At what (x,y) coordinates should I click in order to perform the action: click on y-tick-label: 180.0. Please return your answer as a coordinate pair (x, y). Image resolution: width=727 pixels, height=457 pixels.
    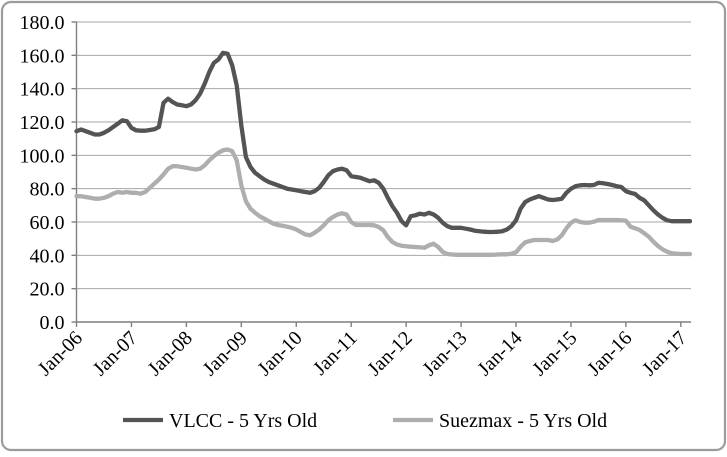
    Looking at the image, I should click on (42, 23).